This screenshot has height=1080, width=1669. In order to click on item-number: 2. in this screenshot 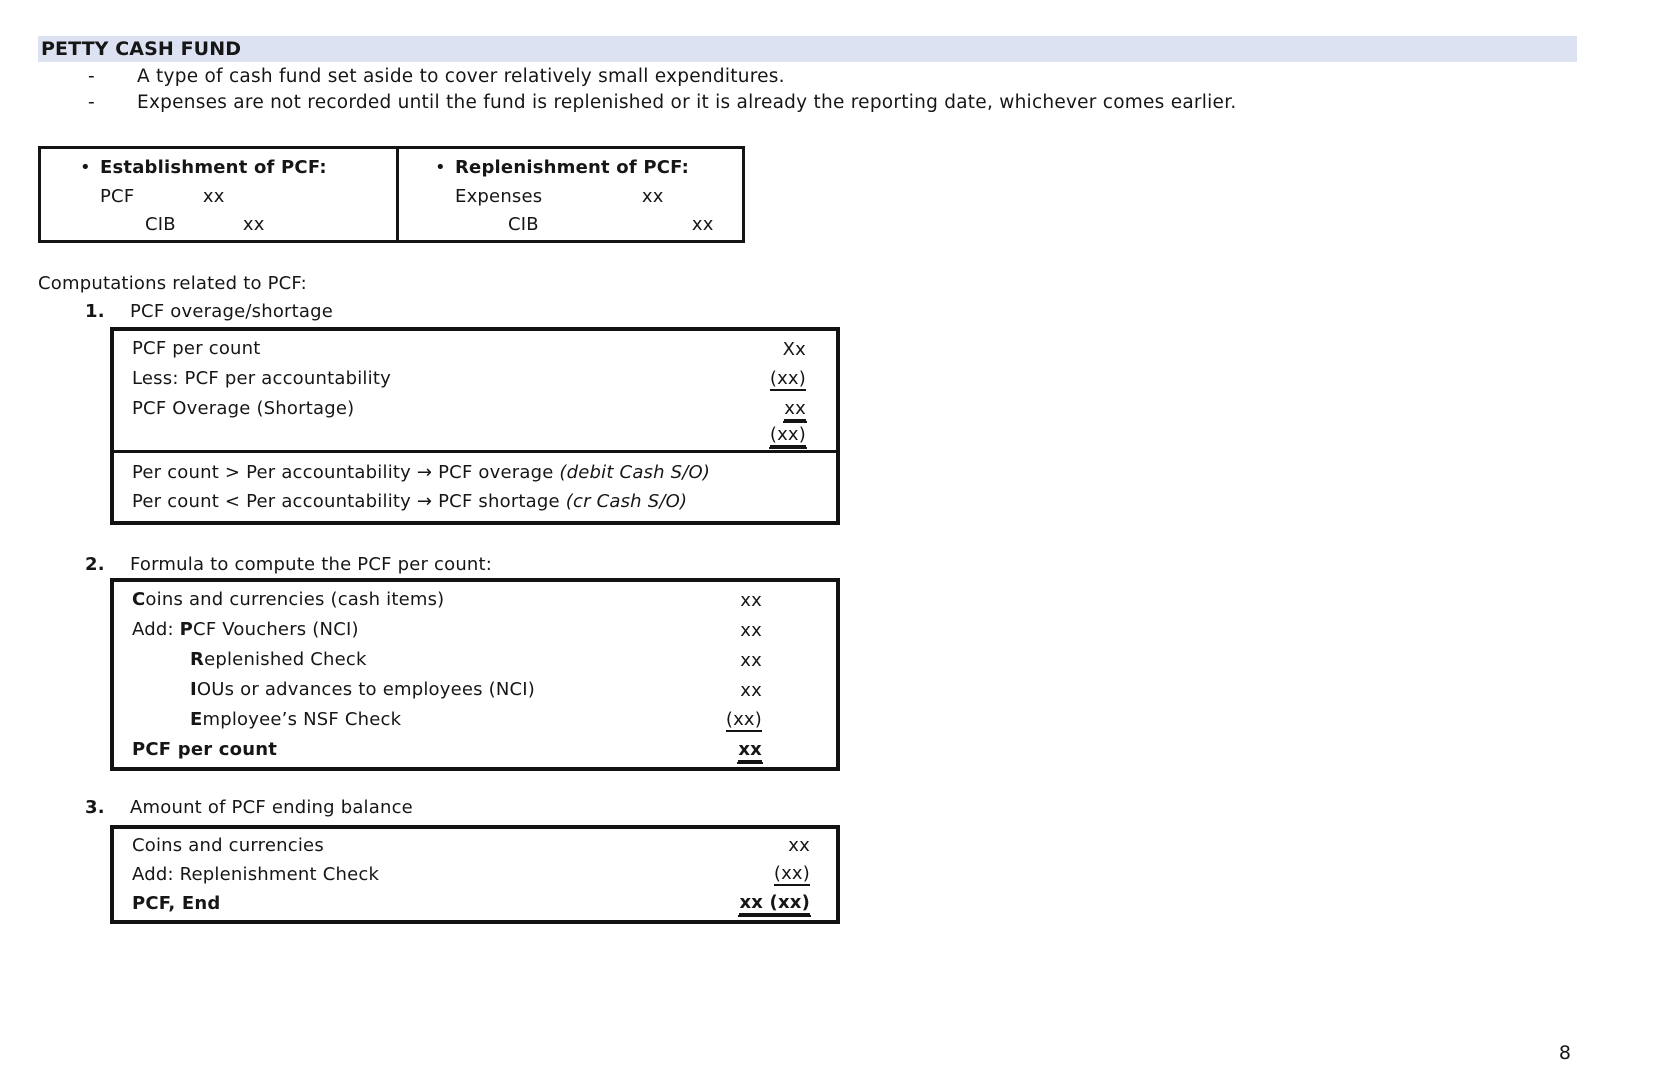, I will do `click(95, 564)`.